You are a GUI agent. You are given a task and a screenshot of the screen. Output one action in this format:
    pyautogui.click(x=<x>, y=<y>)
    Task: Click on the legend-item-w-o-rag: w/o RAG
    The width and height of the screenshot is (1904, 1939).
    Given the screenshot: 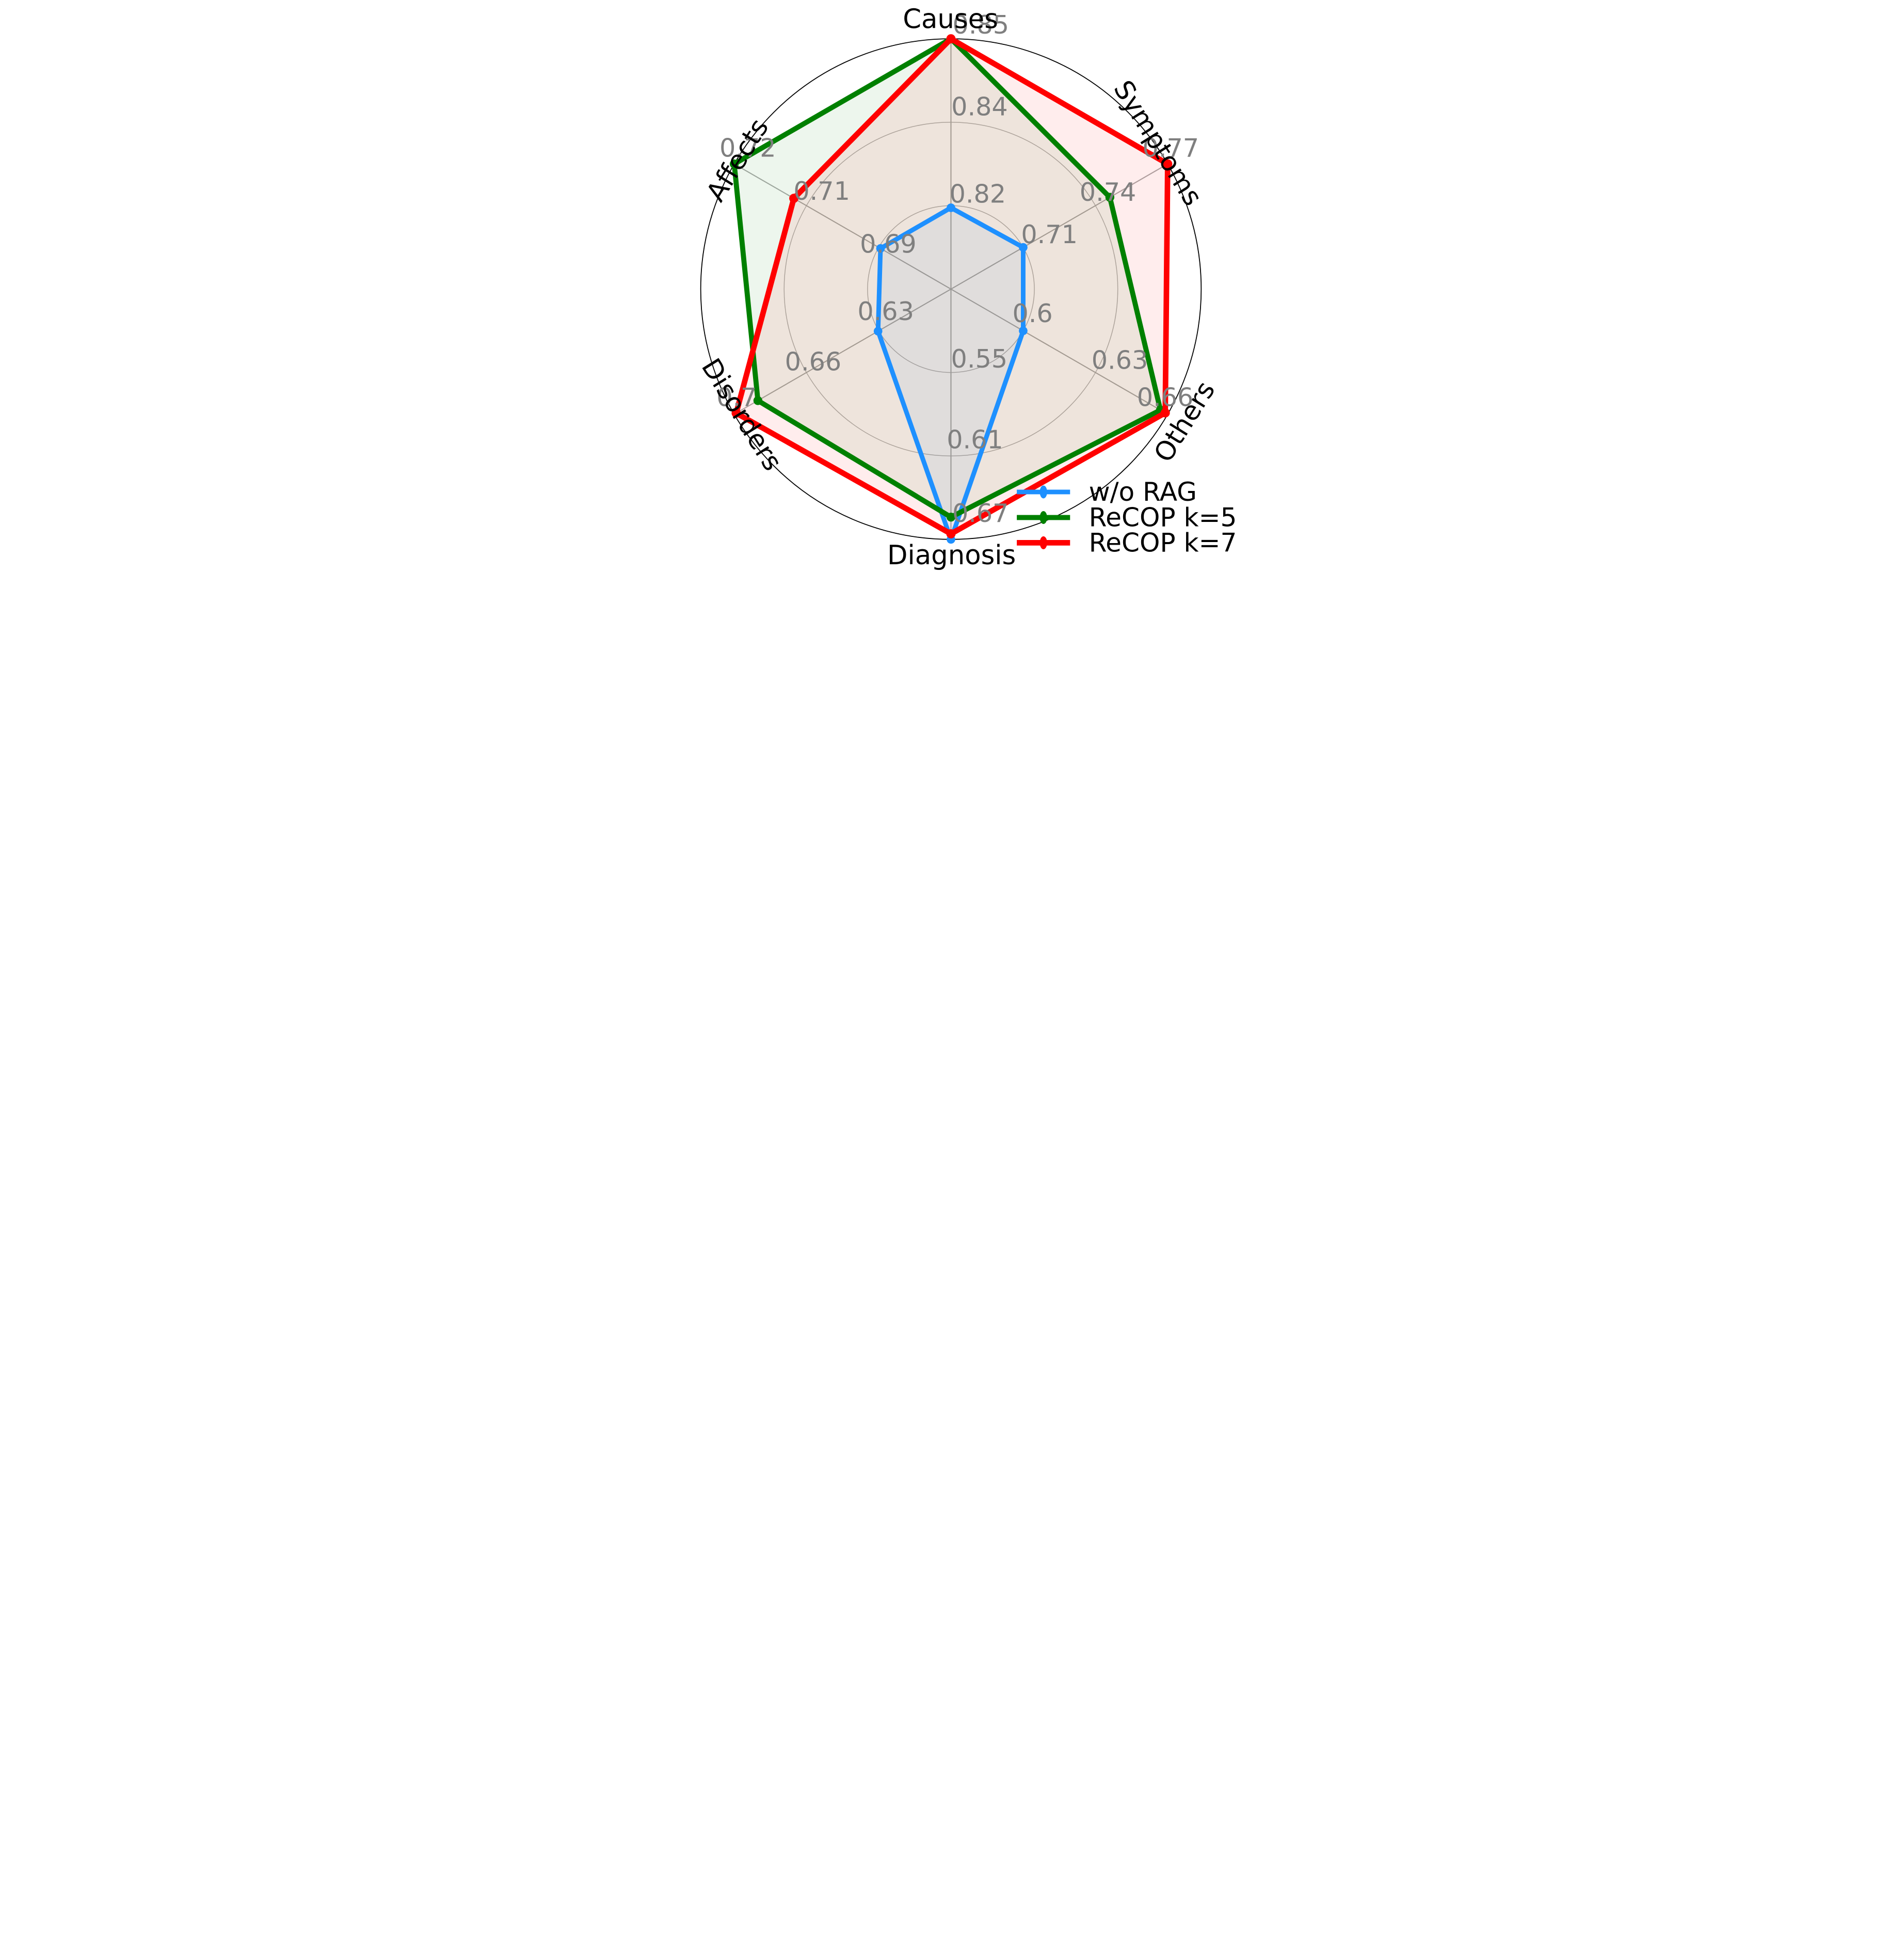 What is the action you would take?
    pyautogui.click(x=1106, y=492)
    